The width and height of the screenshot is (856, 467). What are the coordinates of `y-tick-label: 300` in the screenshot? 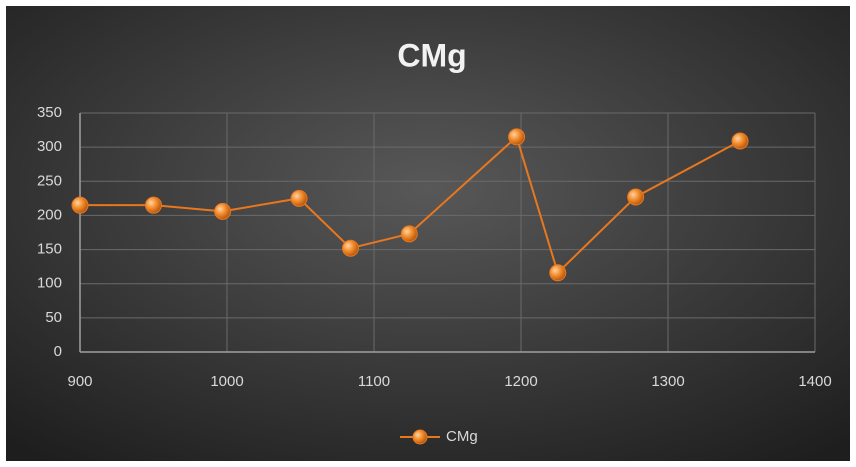 It's located at (49, 146).